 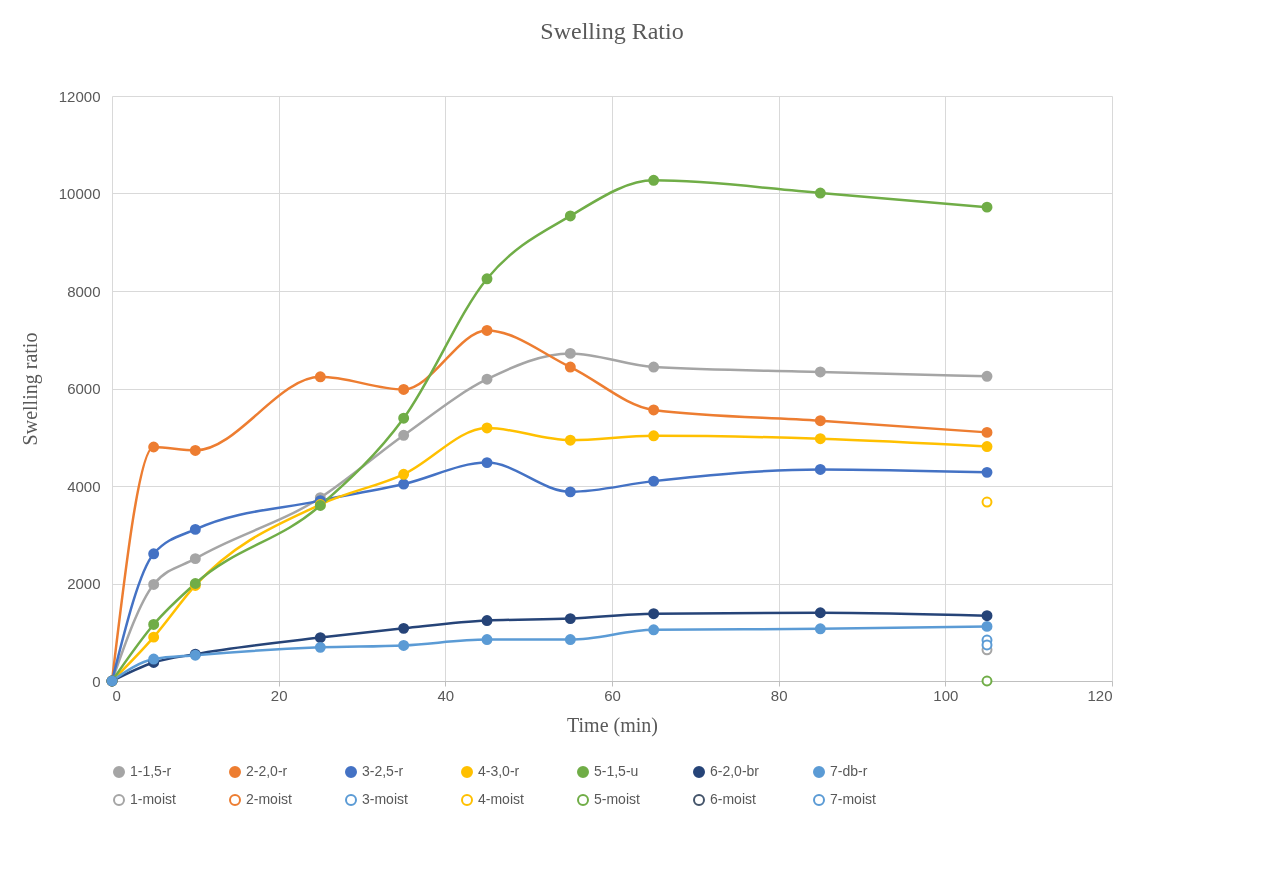 I want to click on x-tick-label: 0, so click(x=116, y=695).